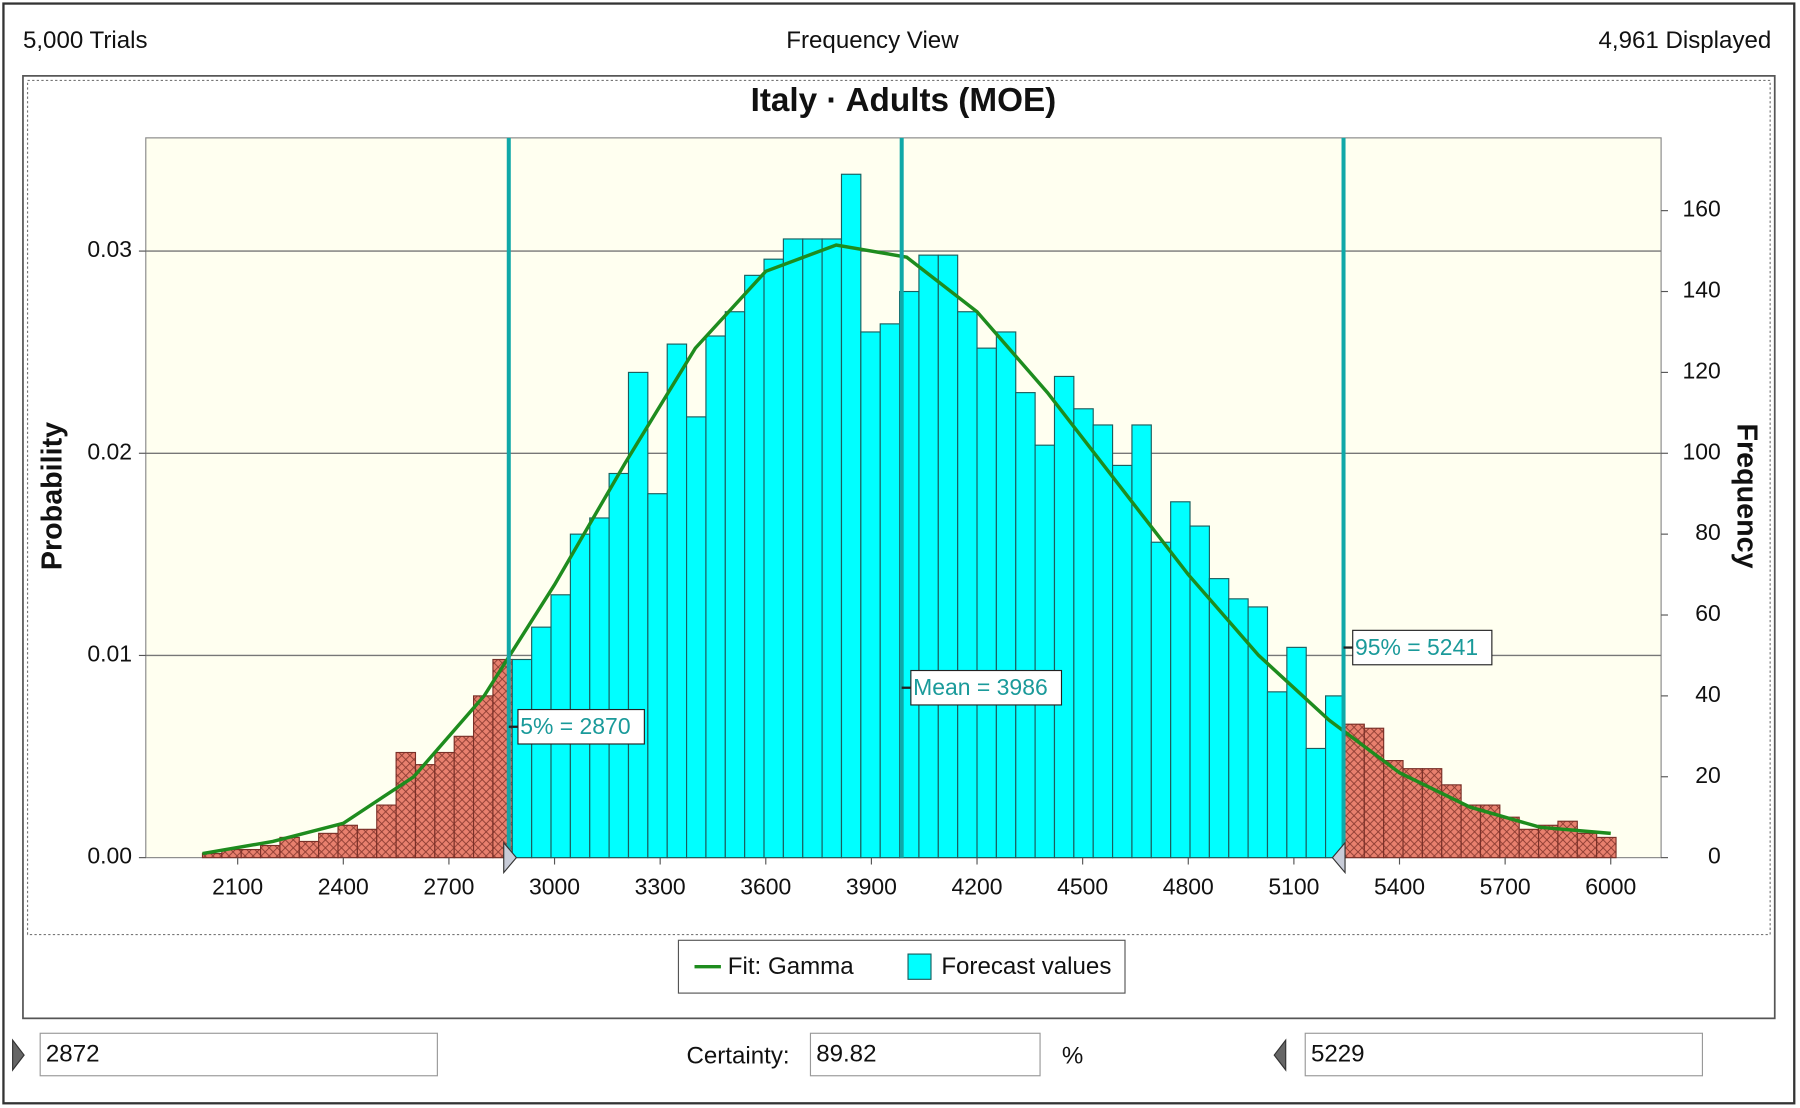 The height and width of the screenshot is (1108, 1800). Describe the element at coordinates (1082, 887) in the screenshot. I see `x-tick-label: 4500` at that location.